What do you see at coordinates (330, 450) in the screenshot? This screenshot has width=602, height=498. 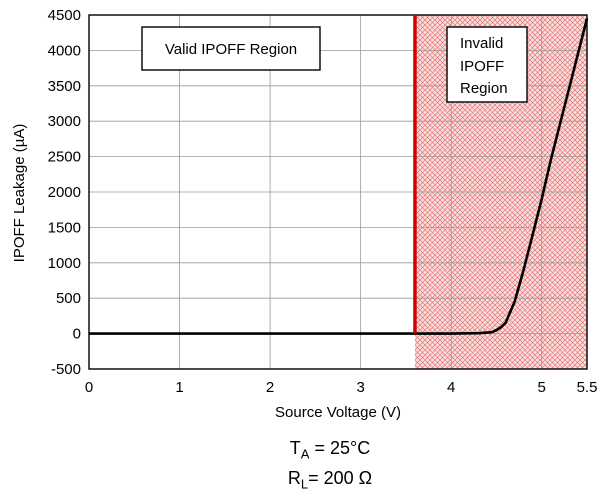 I see `temperature-condition: TA = 25°C` at bounding box center [330, 450].